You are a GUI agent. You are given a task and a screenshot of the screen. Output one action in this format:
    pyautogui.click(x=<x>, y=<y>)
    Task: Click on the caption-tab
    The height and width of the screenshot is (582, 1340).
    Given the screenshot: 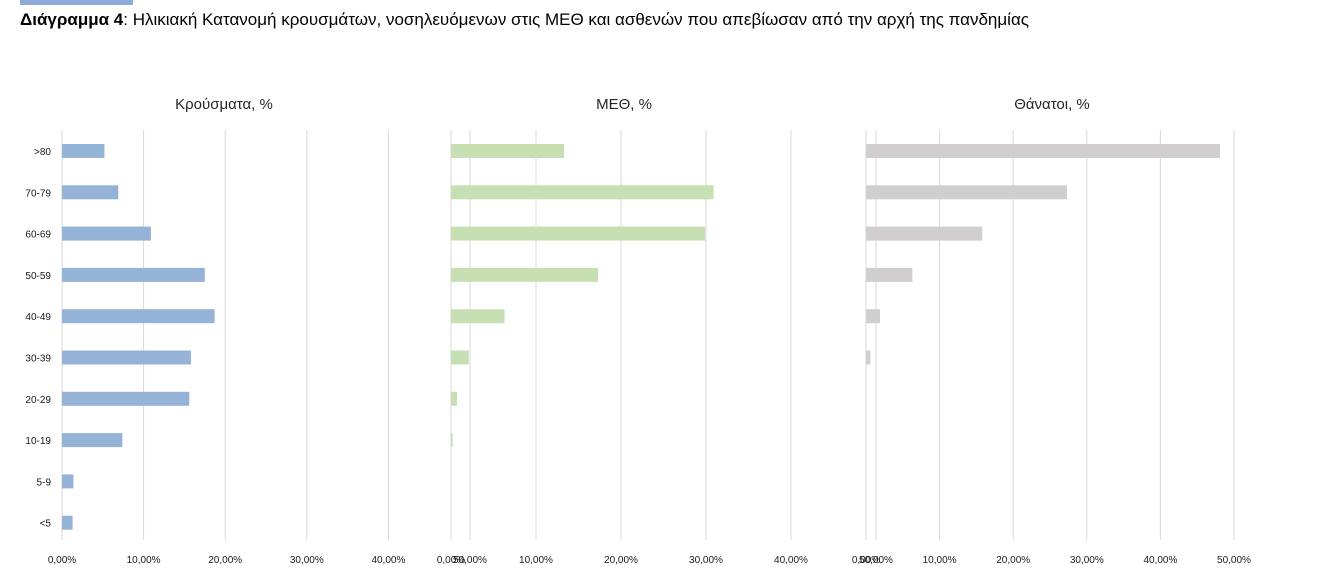 What is the action you would take?
    pyautogui.click(x=76, y=2)
    